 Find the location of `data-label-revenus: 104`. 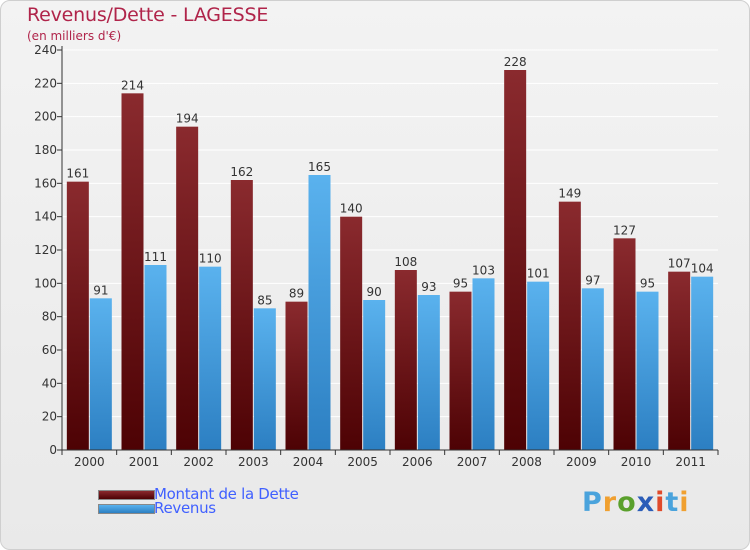

data-label-revenus: 104 is located at coordinates (702, 269).